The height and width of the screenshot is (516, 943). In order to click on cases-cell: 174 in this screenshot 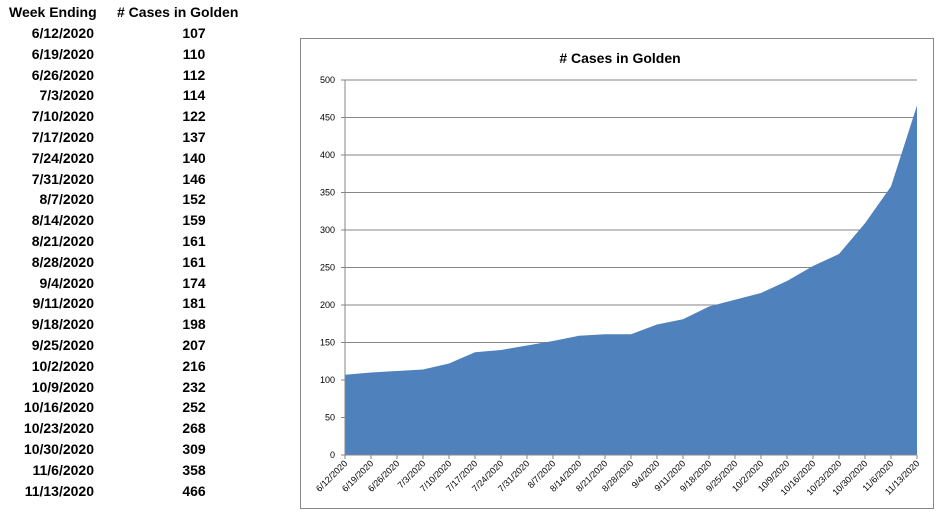, I will do `click(194, 282)`.